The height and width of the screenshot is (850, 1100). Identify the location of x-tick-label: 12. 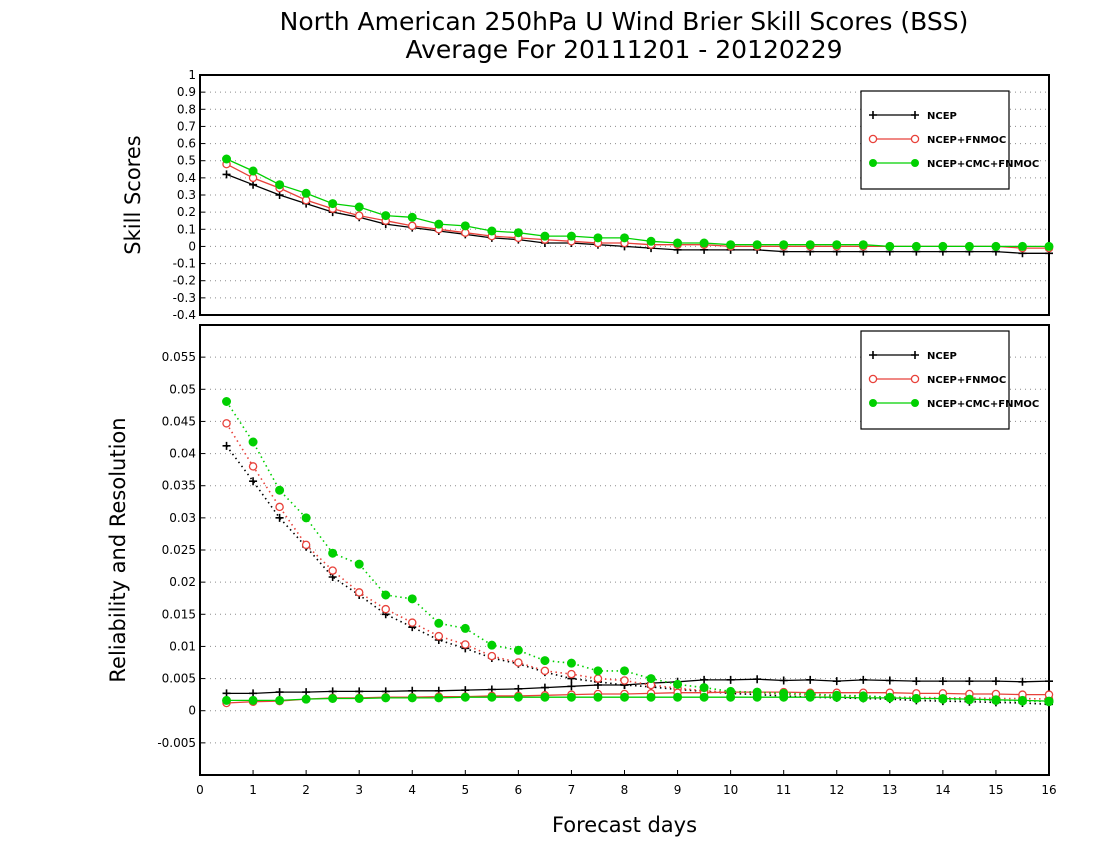
(836, 790).